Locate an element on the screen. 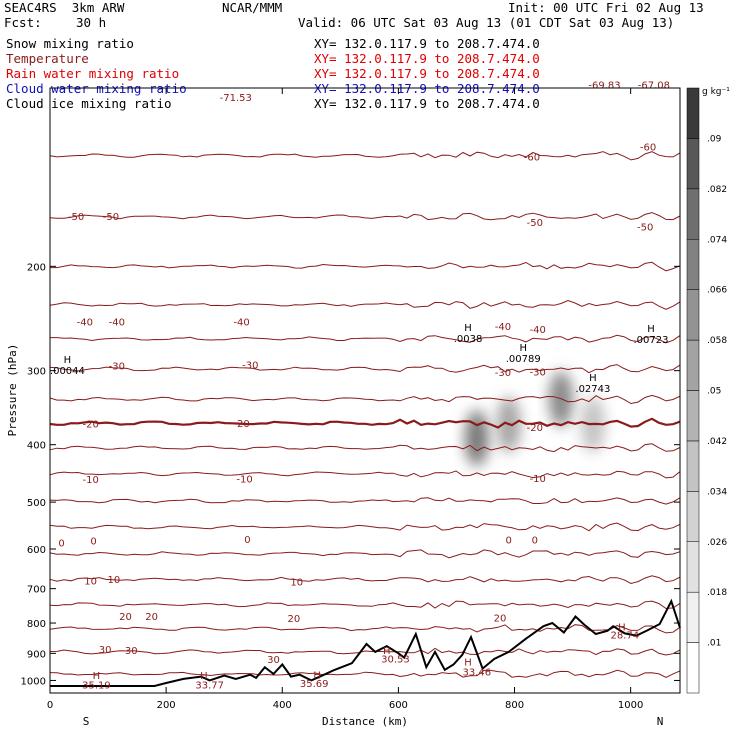 This screenshot has height=740, width=740. y-tick-label: 1000 is located at coordinates (33, 681).